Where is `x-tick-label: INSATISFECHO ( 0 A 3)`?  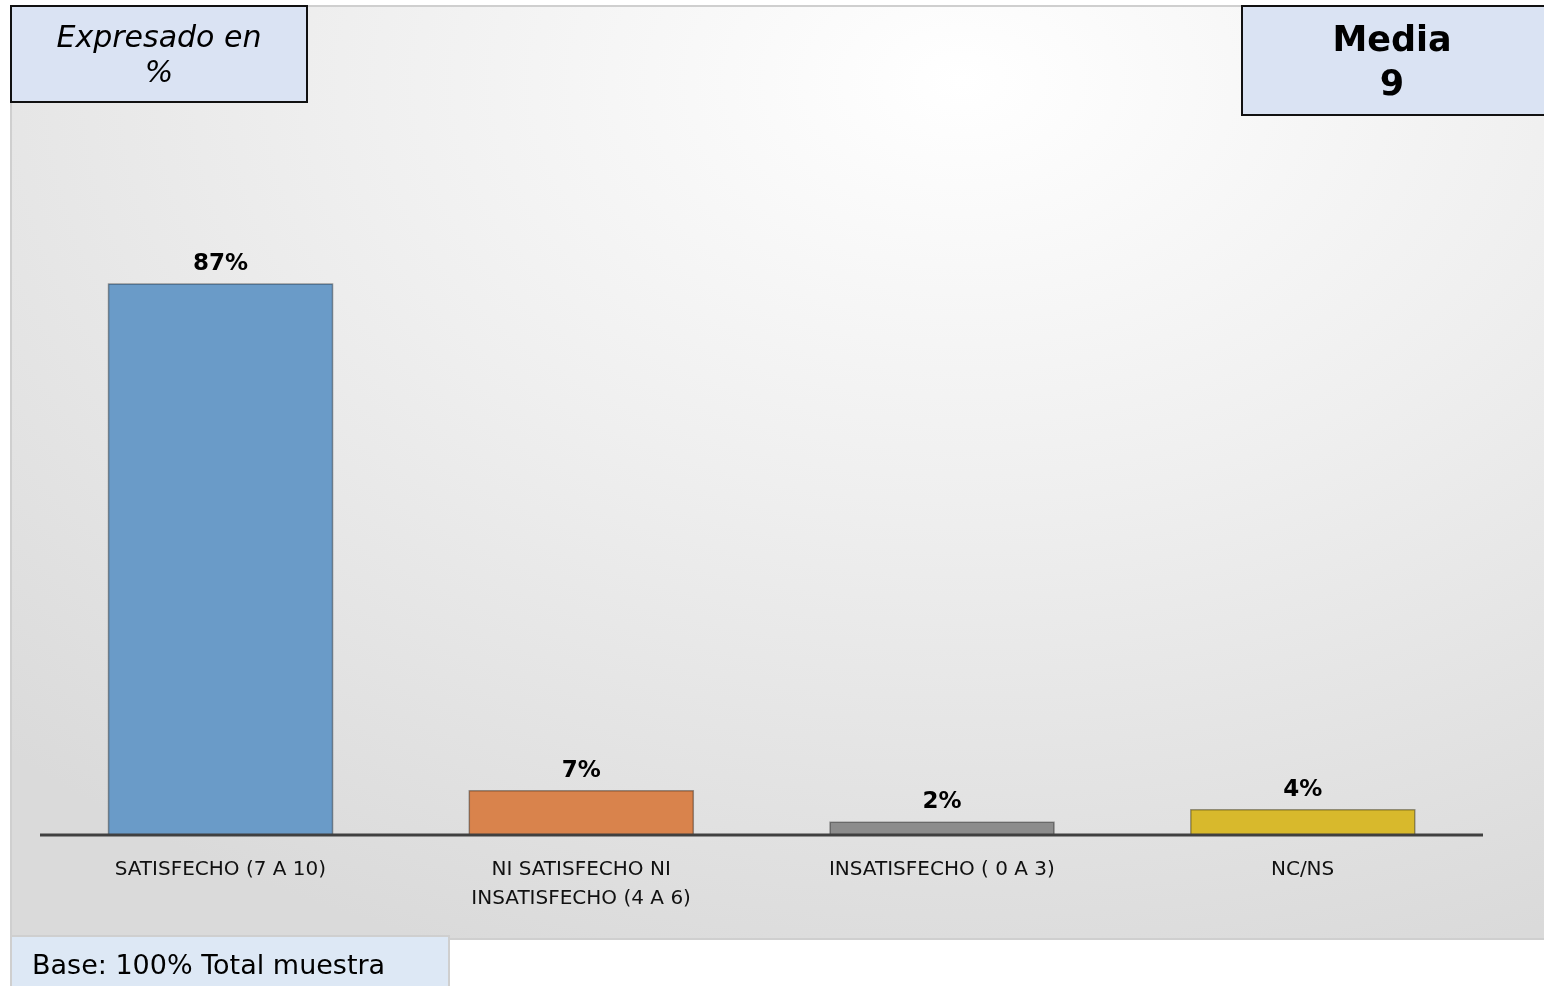
x-tick-label: INSATISFECHO ( 0 A 3) is located at coordinates (941, 868).